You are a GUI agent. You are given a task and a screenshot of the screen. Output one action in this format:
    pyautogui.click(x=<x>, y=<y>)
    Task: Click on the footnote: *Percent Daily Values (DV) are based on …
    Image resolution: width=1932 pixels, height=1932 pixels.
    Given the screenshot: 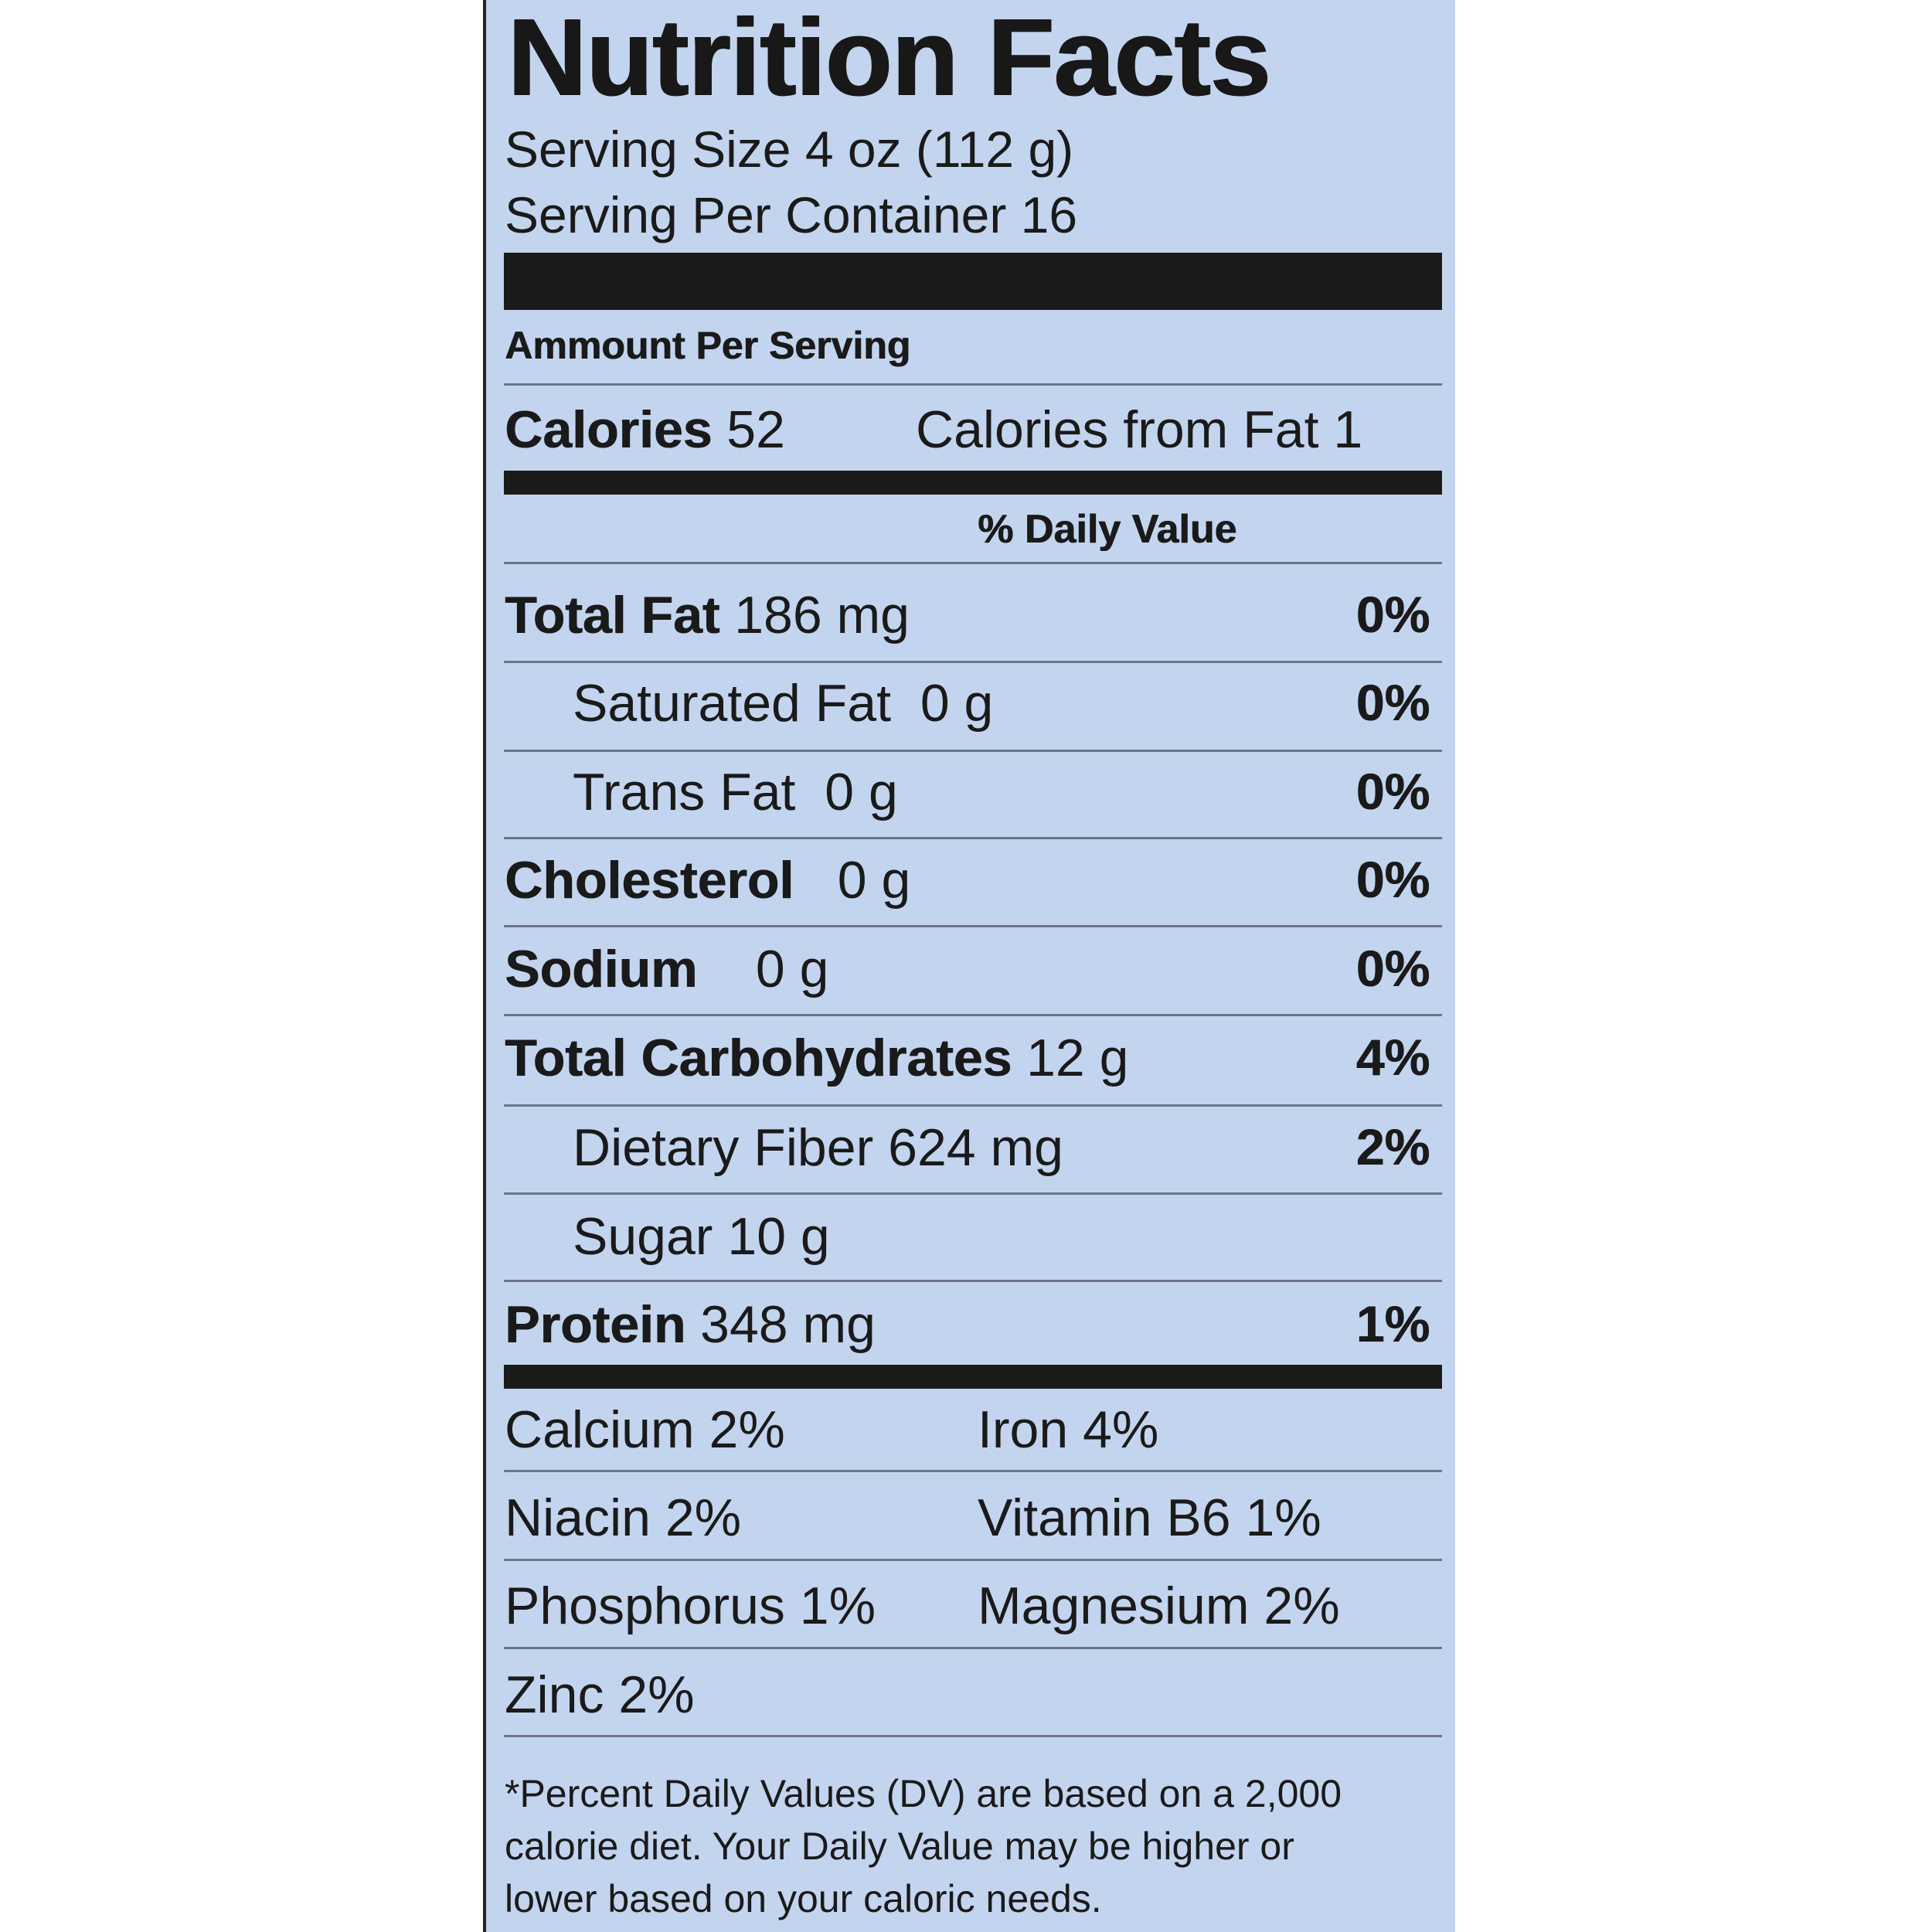 What is the action you would take?
    pyautogui.click(x=974, y=1846)
    